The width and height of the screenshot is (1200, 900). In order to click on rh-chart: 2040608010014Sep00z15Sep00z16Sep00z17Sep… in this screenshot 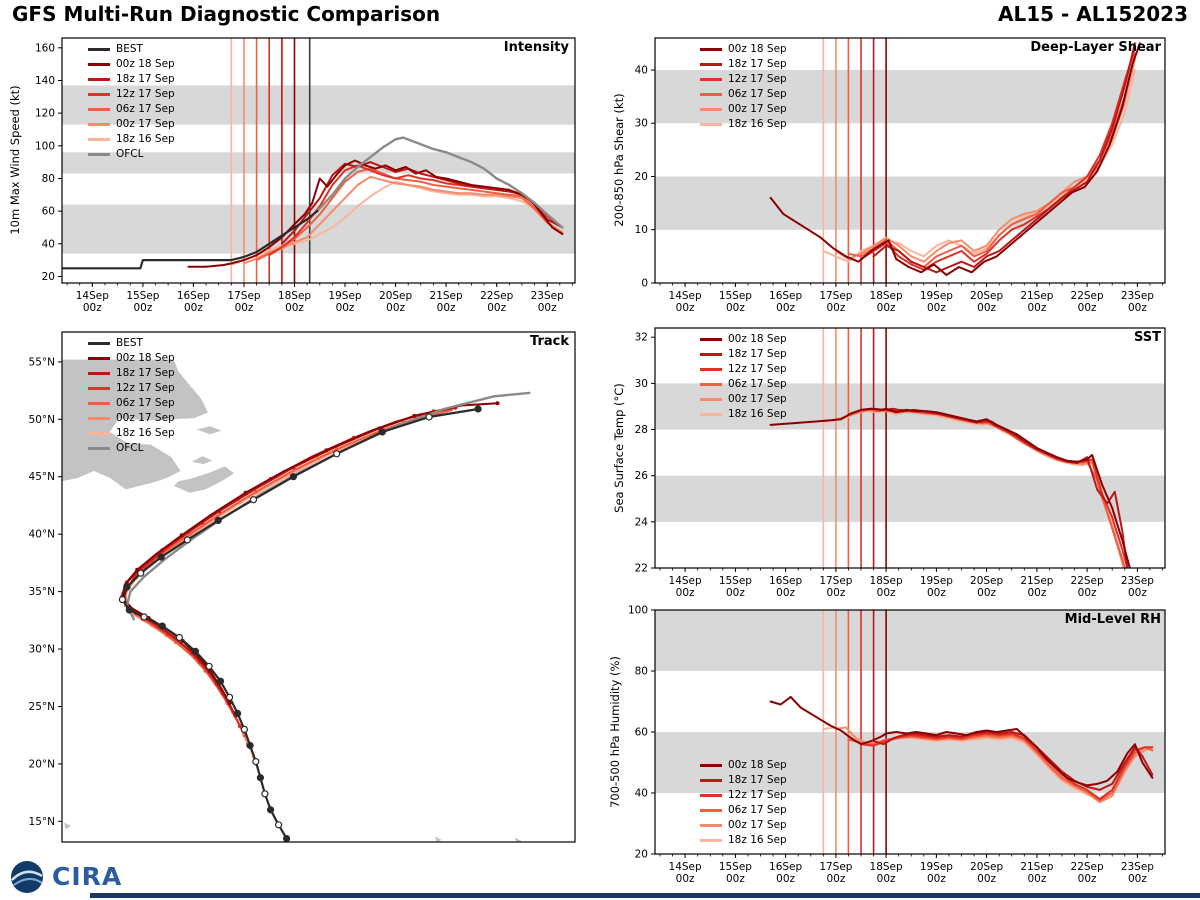, I will do `click(897, 745)`.